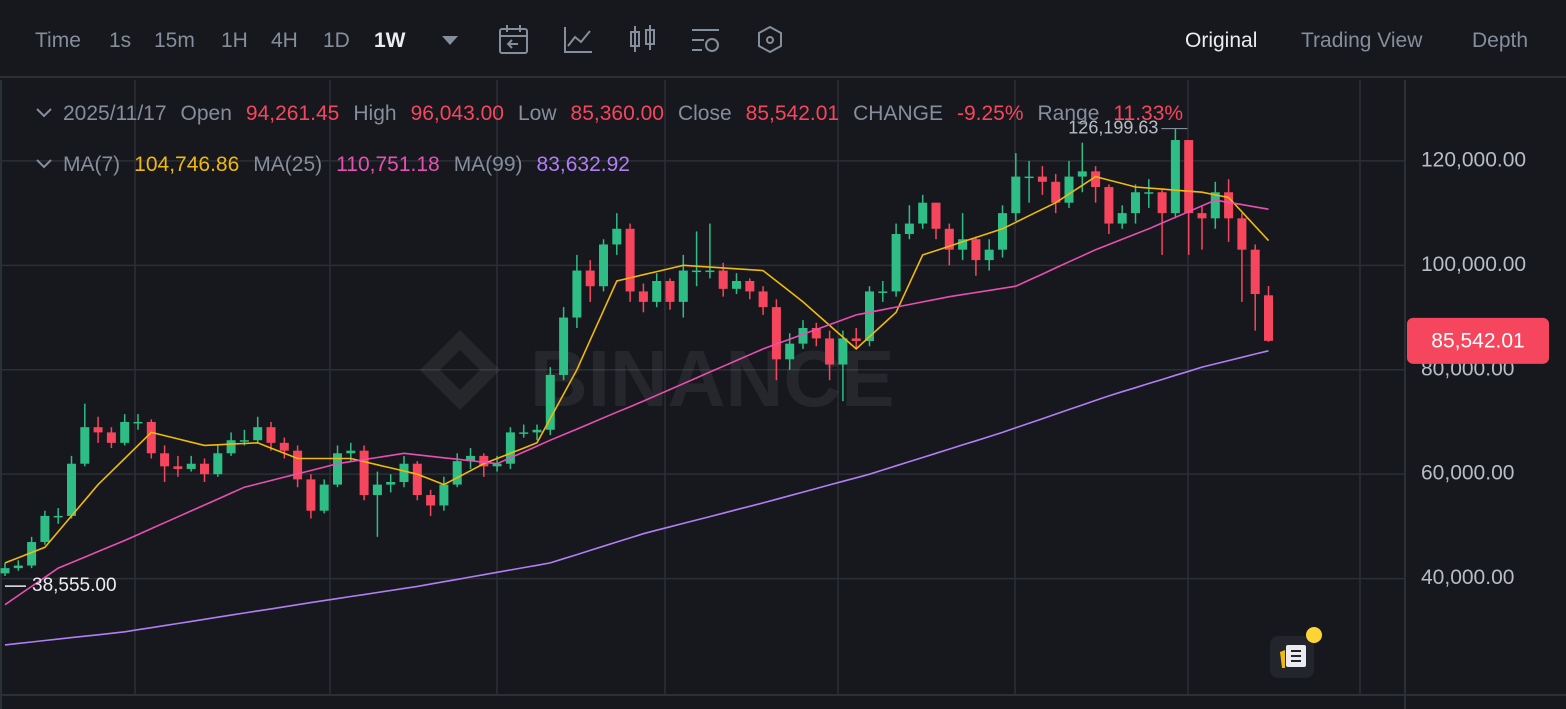 The image size is (1566, 709). What do you see at coordinates (1467, 577) in the screenshot?
I see `y-tick-label: 40,000.00` at bounding box center [1467, 577].